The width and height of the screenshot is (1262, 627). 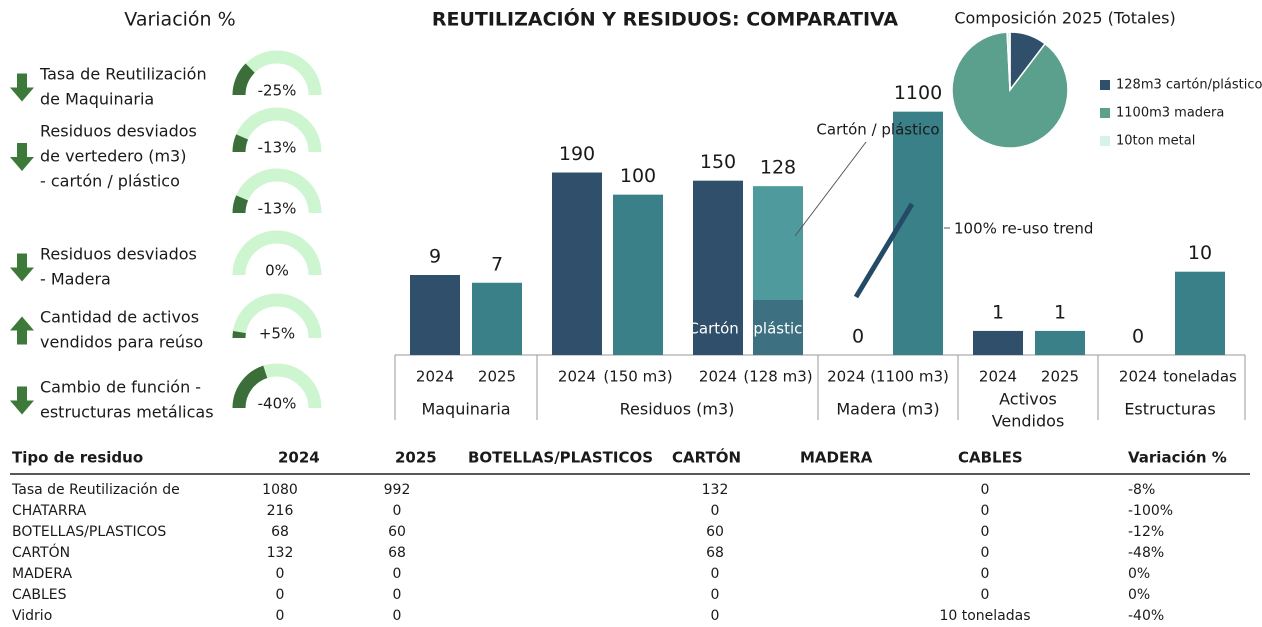 What do you see at coordinates (113, 156) in the screenshot?
I see `gauge-item-label: de vertedero (m3)` at bounding box center [113, 156].